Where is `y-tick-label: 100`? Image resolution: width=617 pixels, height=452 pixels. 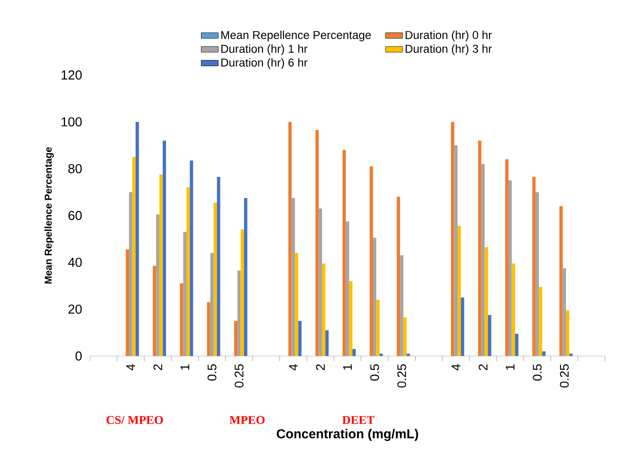
y-tick-label: 100 is located at coordinates (72, 121).